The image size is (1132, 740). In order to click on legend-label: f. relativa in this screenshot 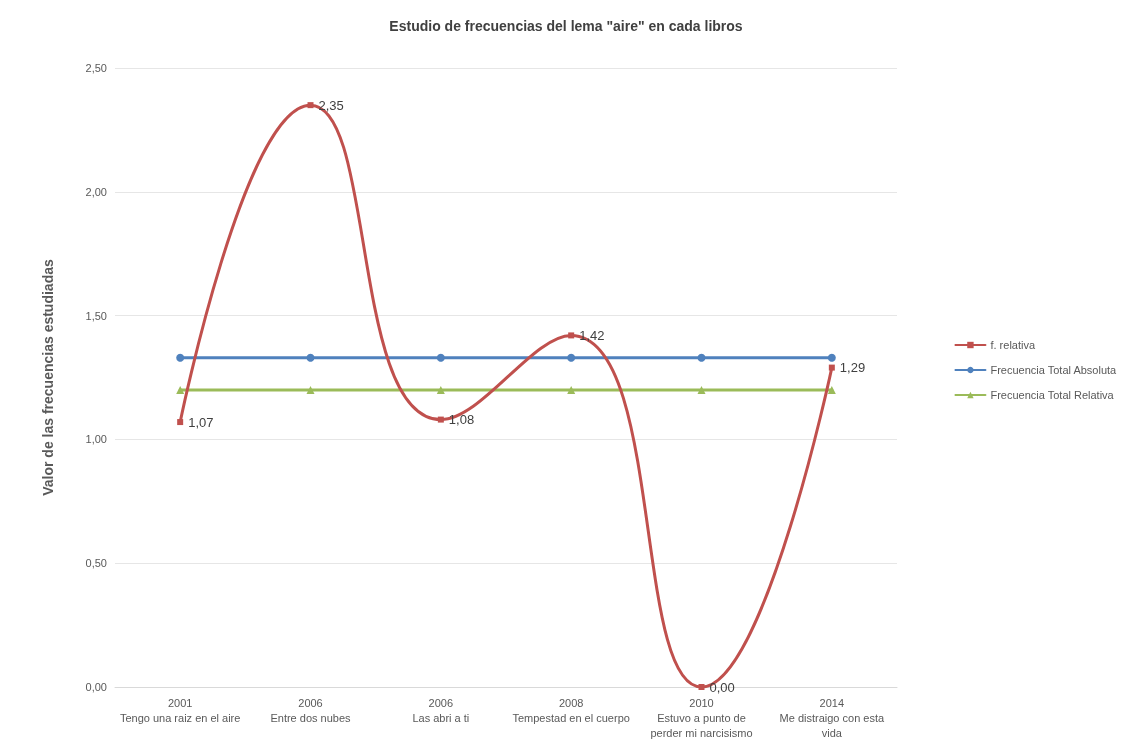, I will do `click(1013, 345)`.